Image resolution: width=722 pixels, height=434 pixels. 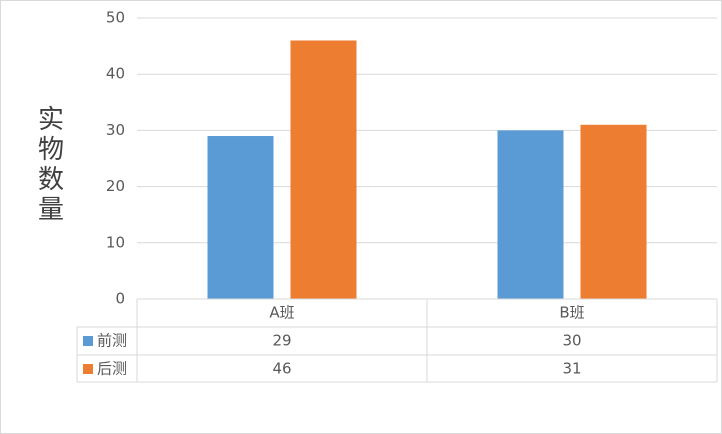 I want to click on y-tick-label: 10, so click(x=115, y=242).